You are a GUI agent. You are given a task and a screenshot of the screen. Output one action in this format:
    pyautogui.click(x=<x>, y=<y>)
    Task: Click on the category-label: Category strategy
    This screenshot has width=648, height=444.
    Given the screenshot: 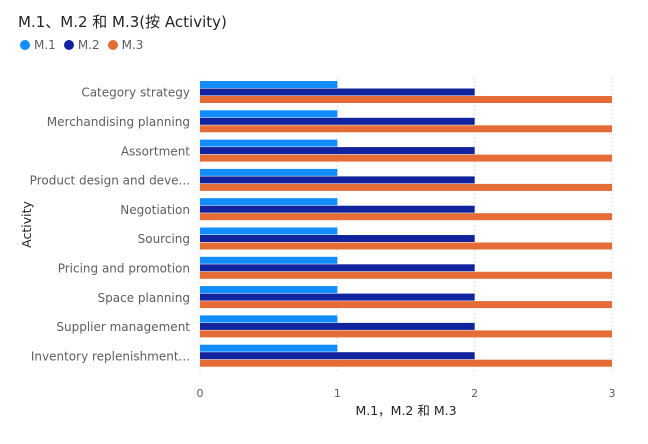 What is the action you would take?
    pyautogui.click(x=135, y=93)
    